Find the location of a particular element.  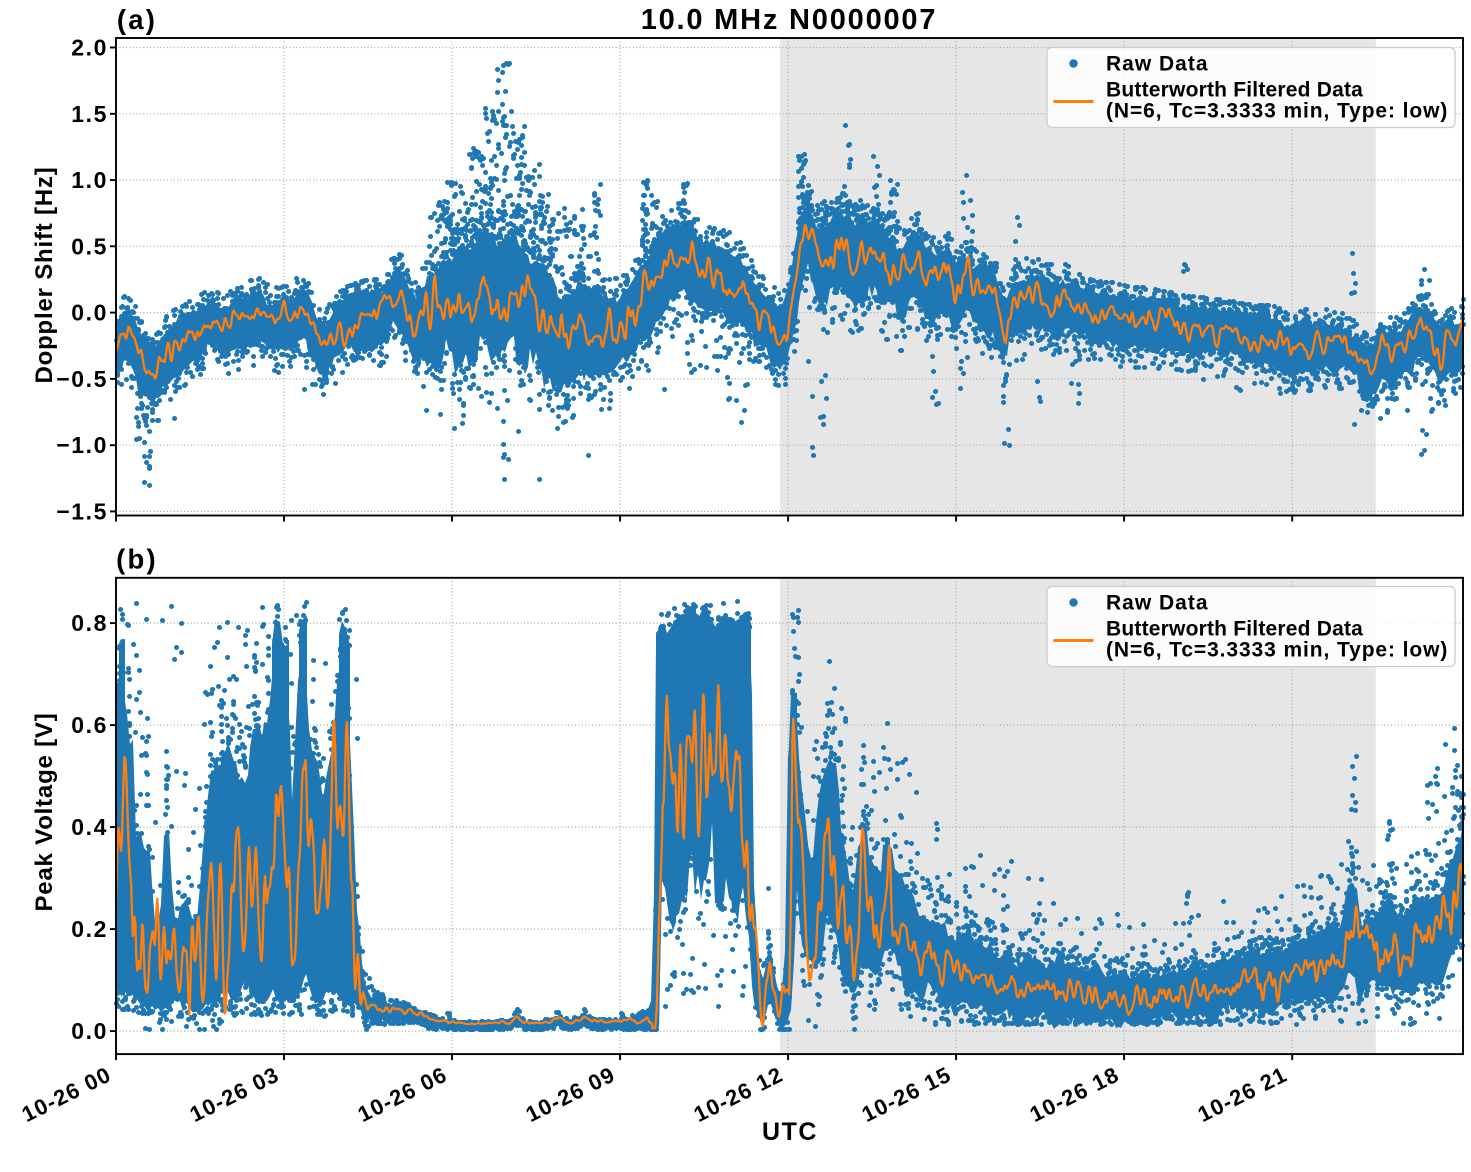

svg-text: Doppler Shift [Hz] is located at coordinates (44, 274).